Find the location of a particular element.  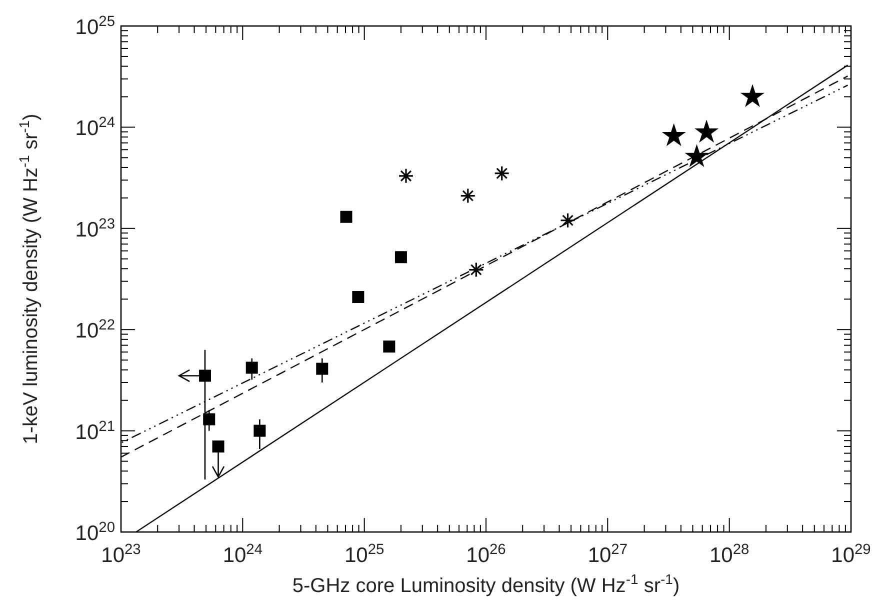

x-tick-label: 10$^{29}$ is located at coordinates (851, 554).